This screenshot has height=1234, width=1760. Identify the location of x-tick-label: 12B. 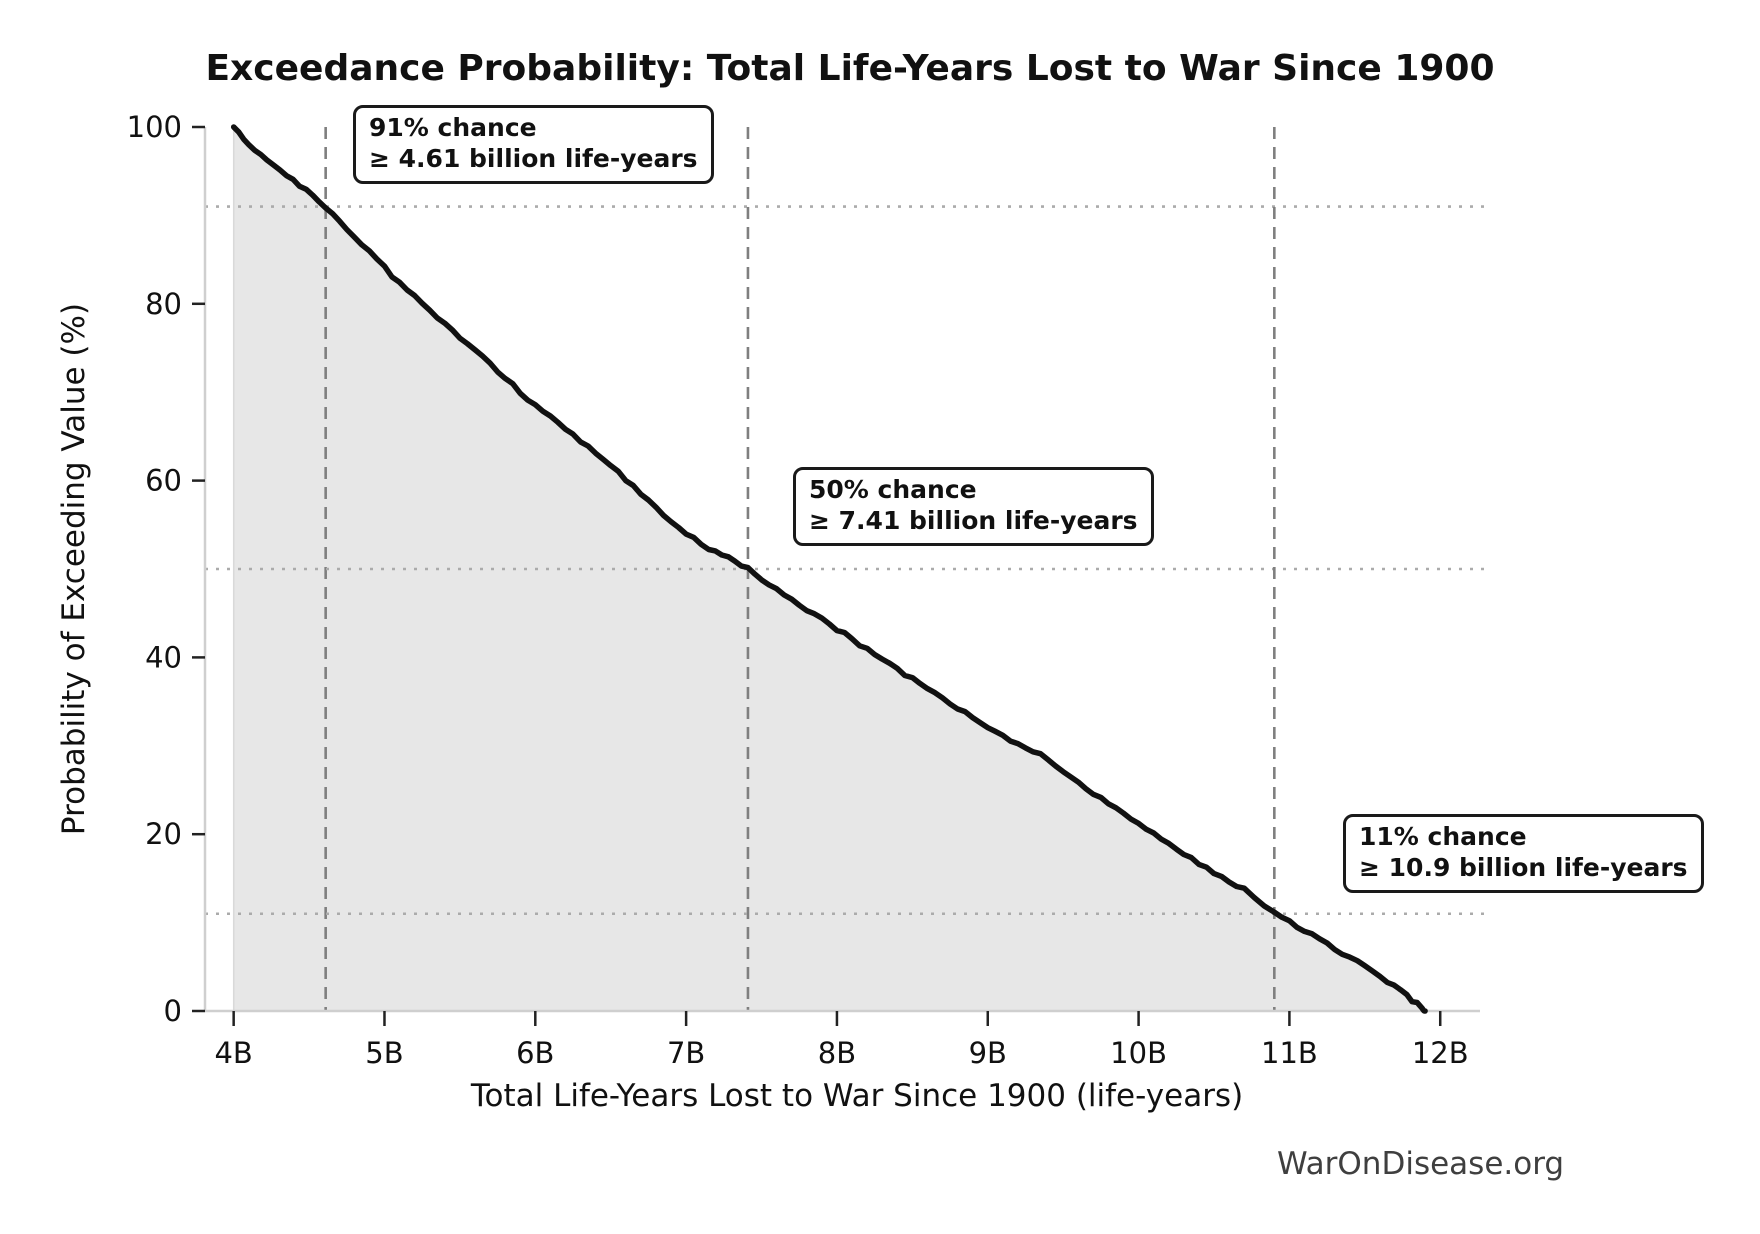
(1440, 1053).